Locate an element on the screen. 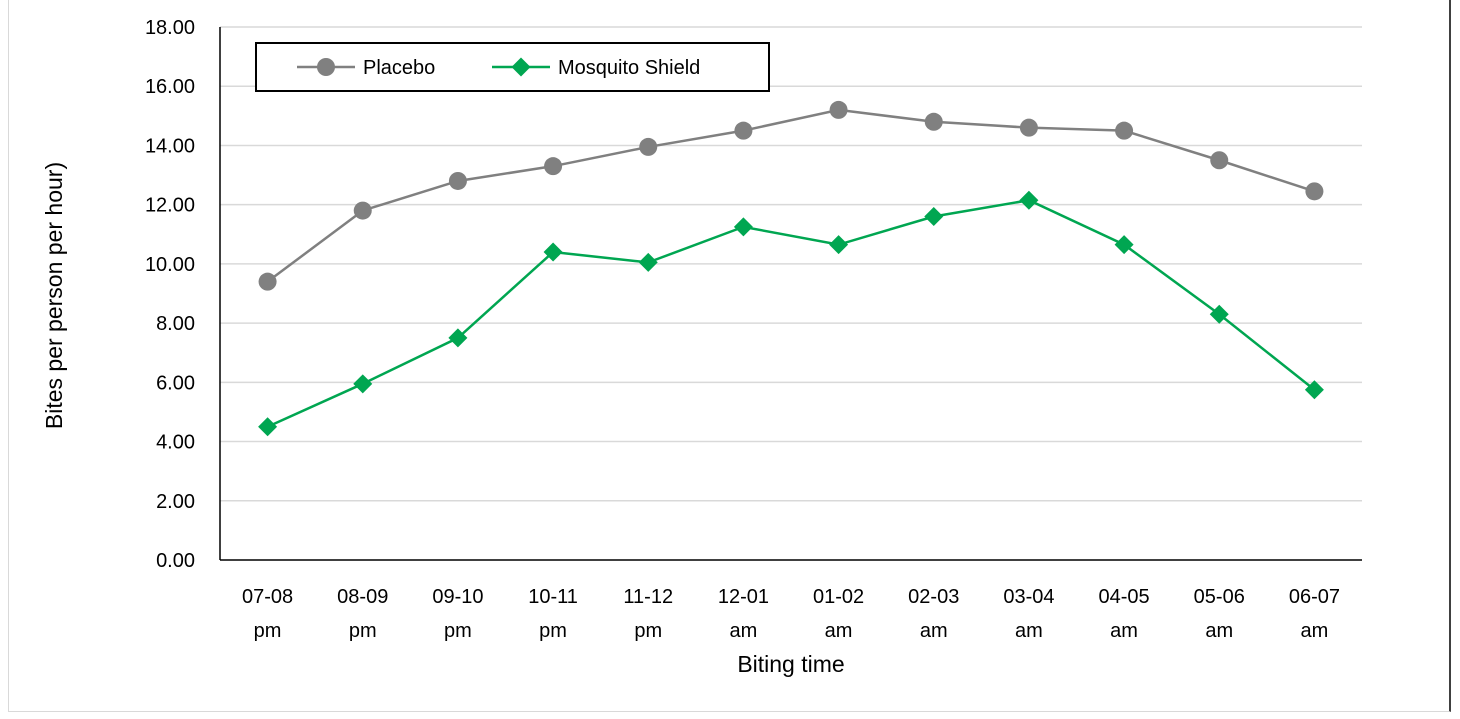  x-tick-label: 07-08 pm is located at coordinates (267, 614).